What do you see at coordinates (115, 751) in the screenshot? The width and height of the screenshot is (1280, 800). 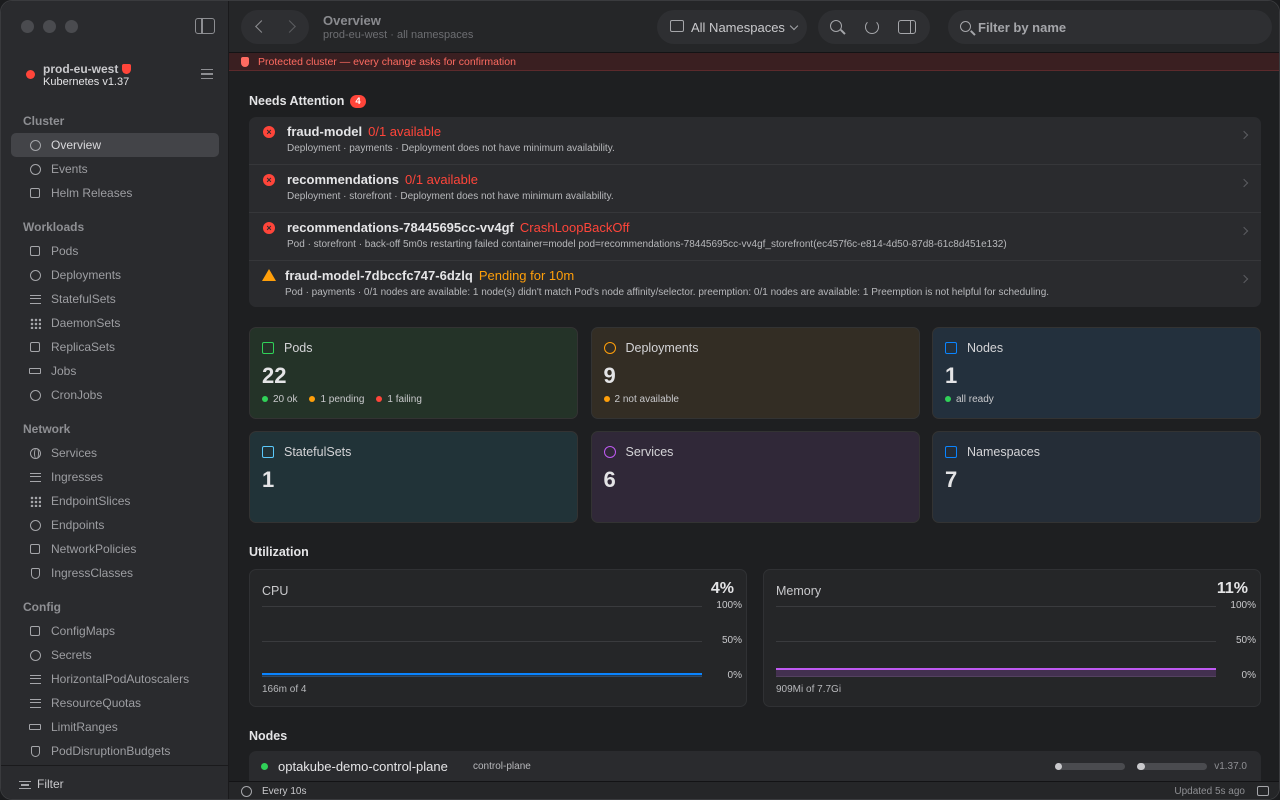 I see `sidebar-item-poddisruptionbudgets: PodDisruptionBudgets` at bounding box center [115, 751].